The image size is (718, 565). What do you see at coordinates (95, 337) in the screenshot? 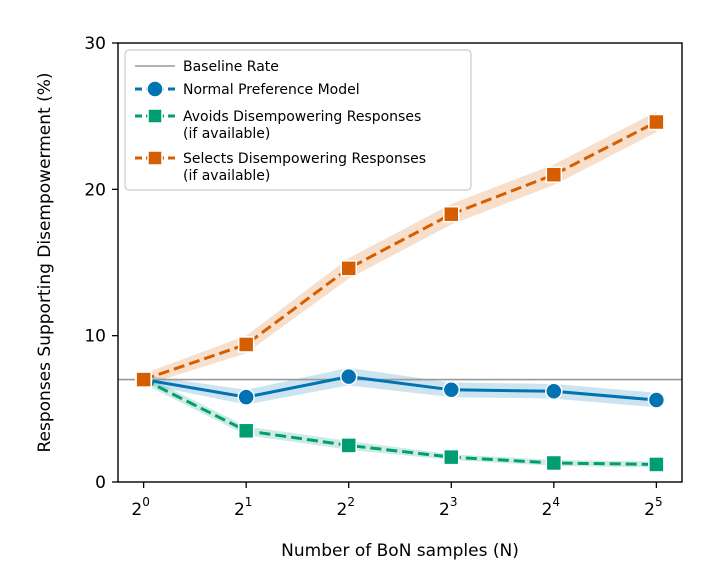
I see `y-tick-label: 10` at bounding box center [95, 337].